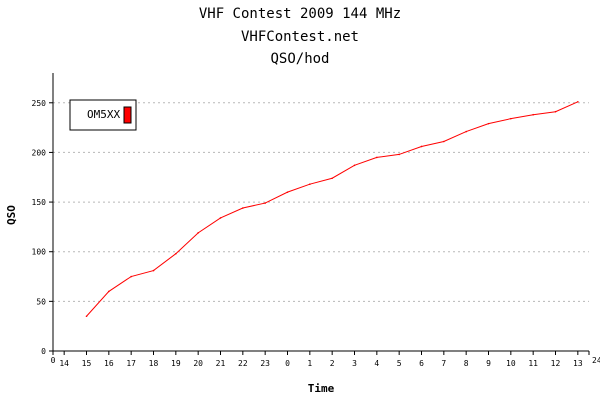 The height and width of the screenshot is (400, 600). Describe the element at coordinates (39, 103) in the screenshot. I see `y-tick-label: 250` at that location.